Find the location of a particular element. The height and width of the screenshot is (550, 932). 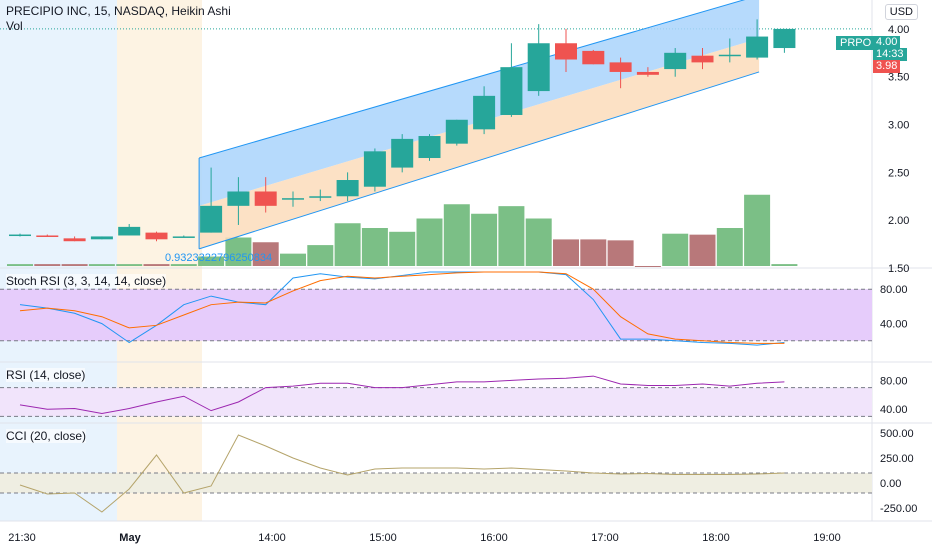

time-tick-label: 15:00 is located at coordinates (383, 538).